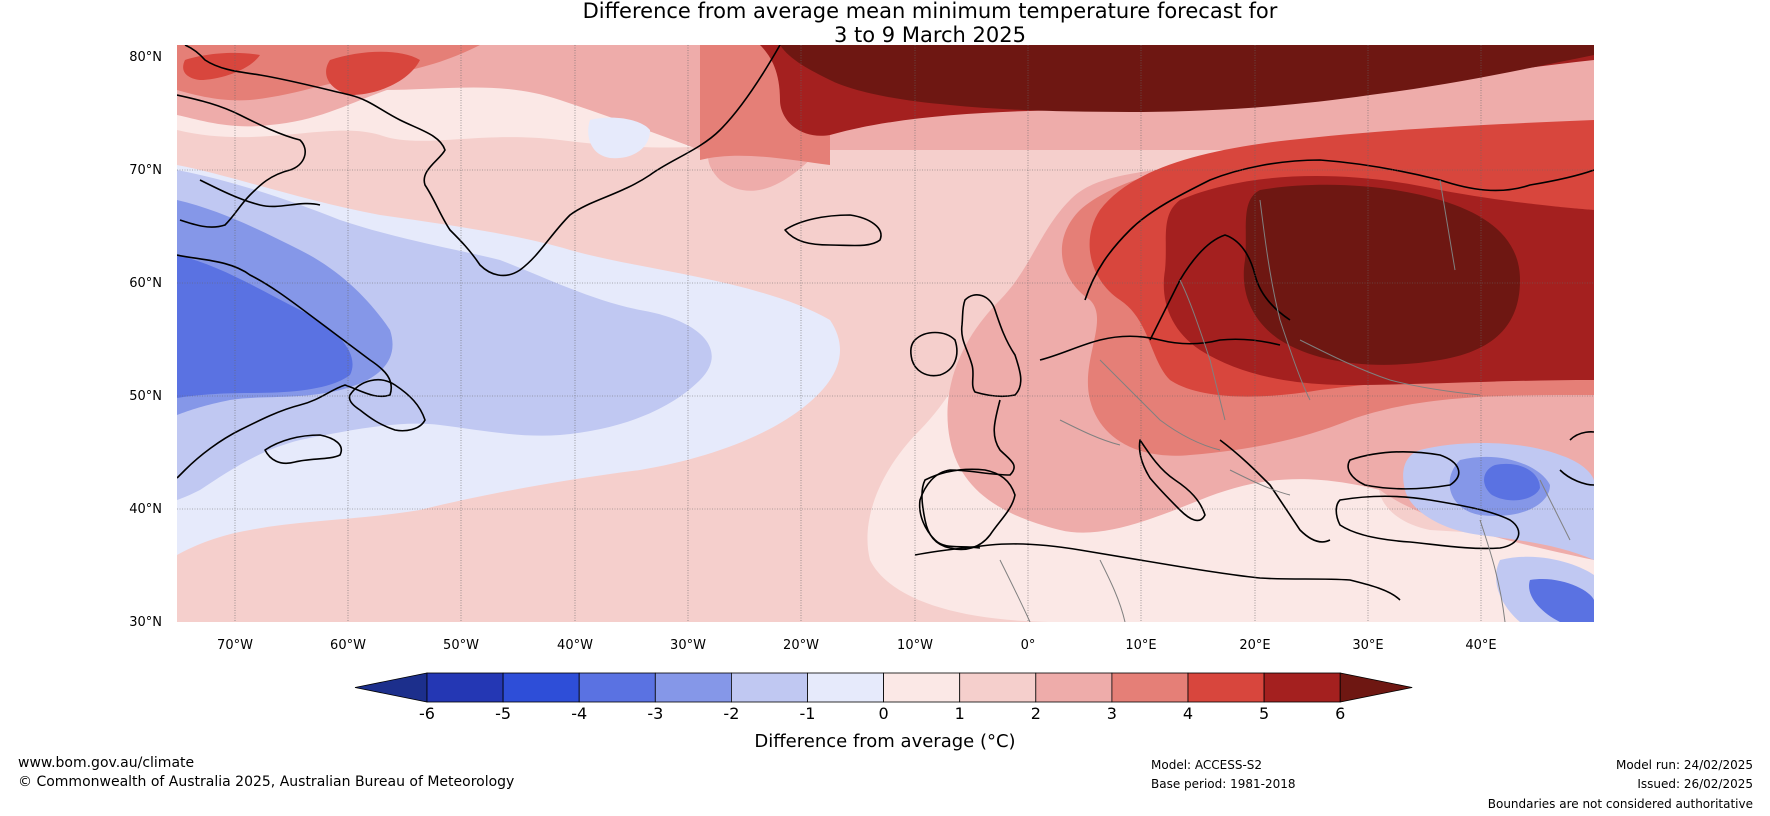 Image resolution: width=1770 pixels, height=816 pixels. I want to click on model-text: Model: ACCESS-S2, so click(1207, 765).